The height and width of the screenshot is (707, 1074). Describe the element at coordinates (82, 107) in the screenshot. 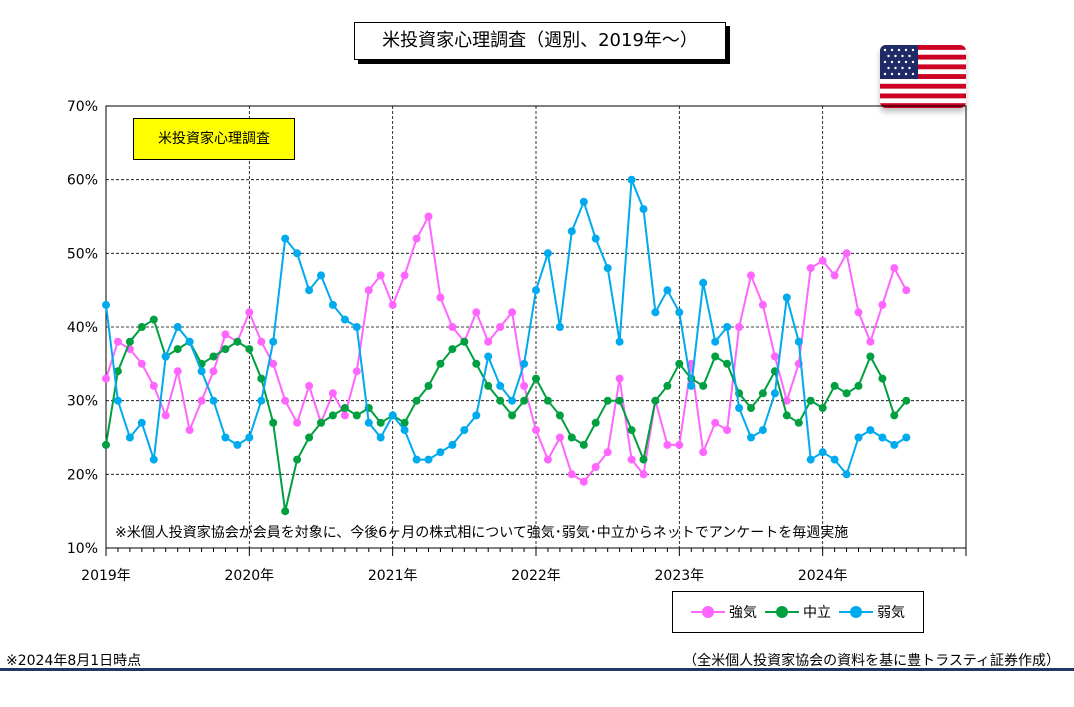

I see `y-tick-label: 70%` at that location.